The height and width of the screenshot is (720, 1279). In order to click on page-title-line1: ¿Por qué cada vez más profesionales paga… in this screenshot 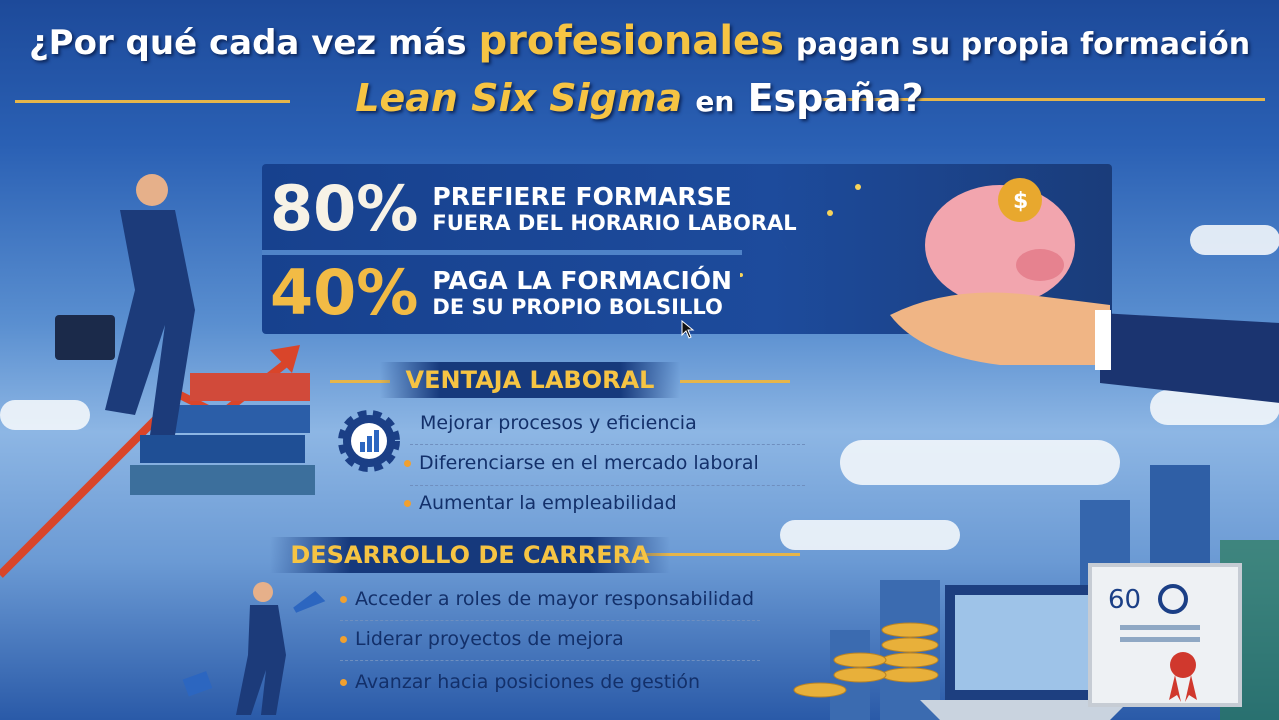, I will do `click(639, 41)`.